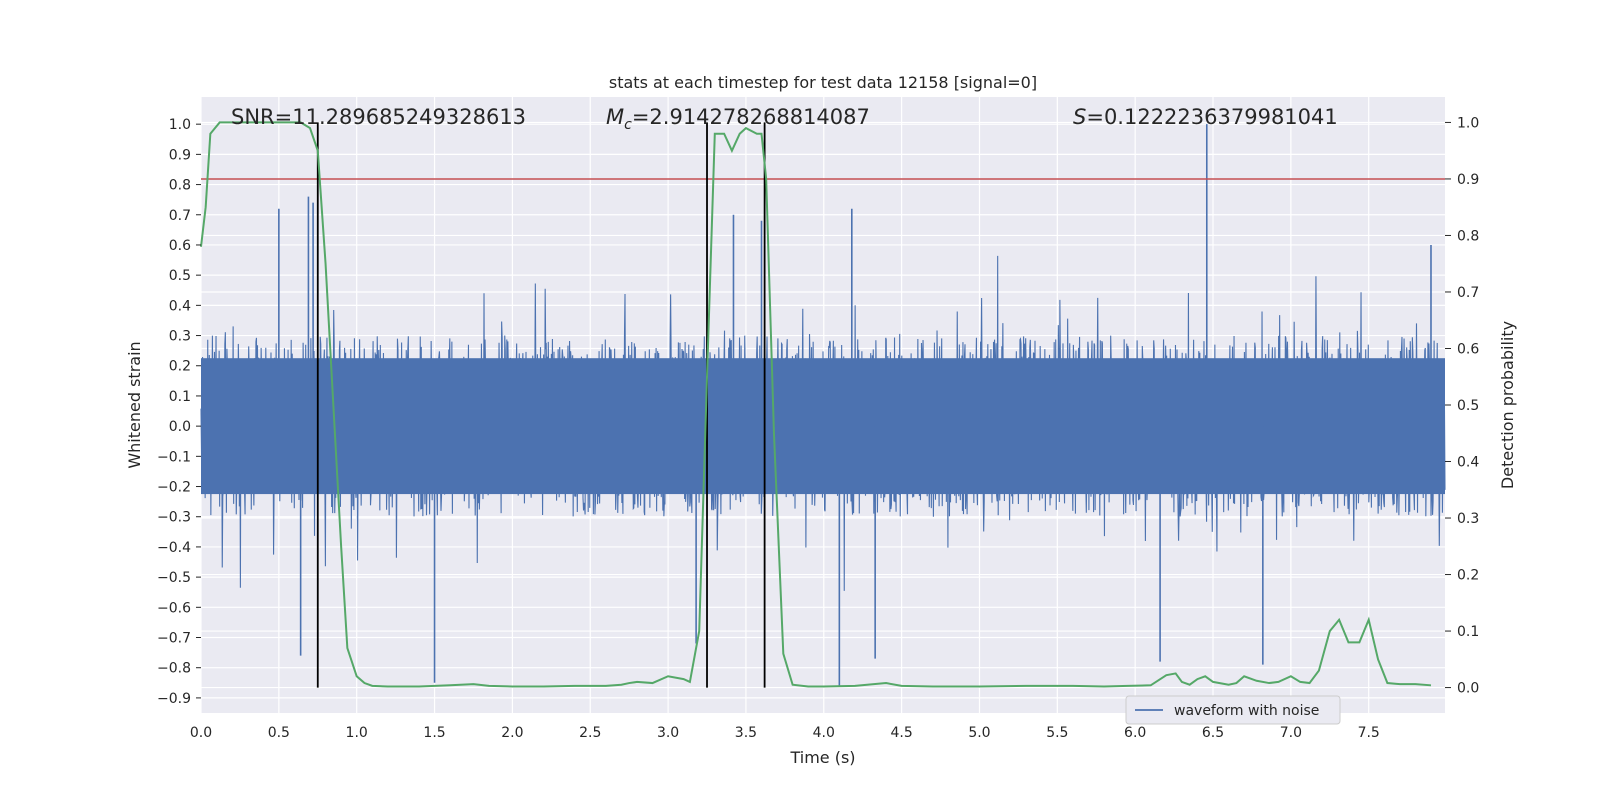 Image resolution: width=1600 pixels, height=800 pixels. Describe the element at coordinates (174, 488) in the screenshot. I see `y-left-tick-label-12: −0.2` at that location.